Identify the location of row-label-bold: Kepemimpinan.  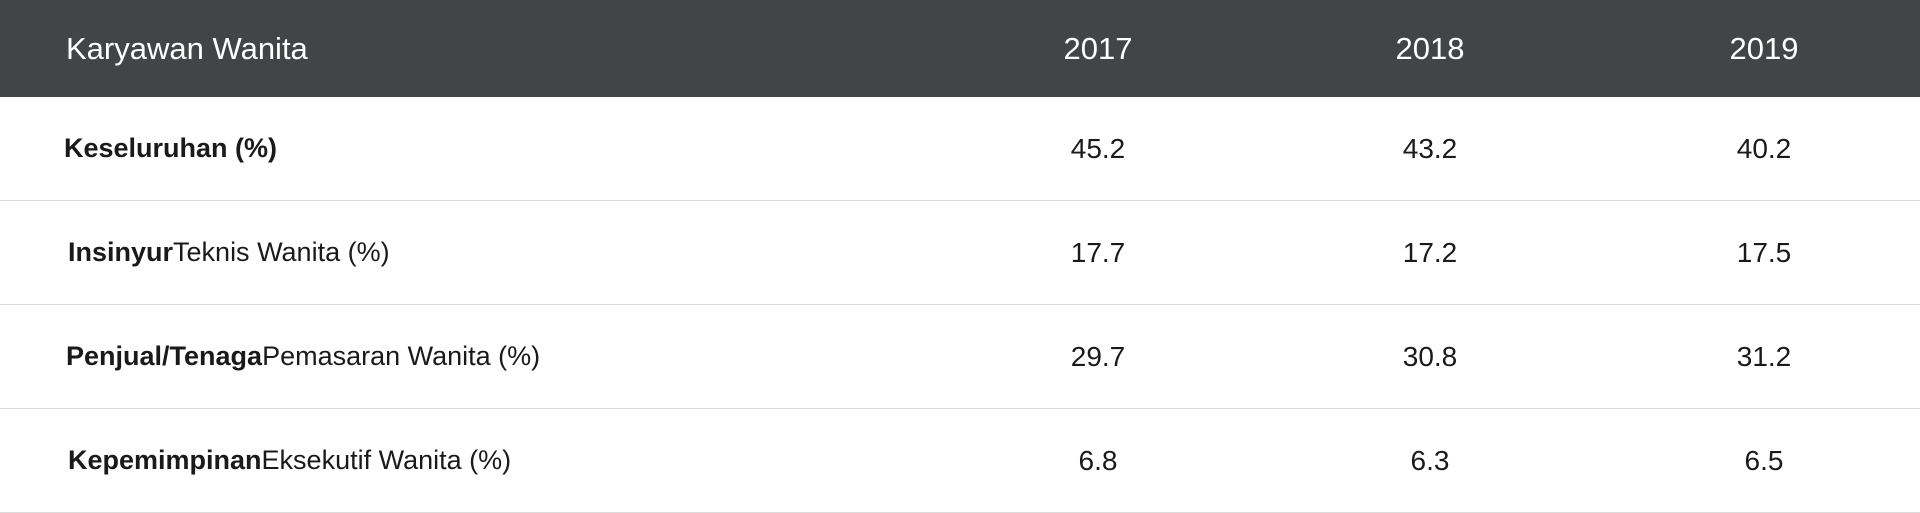
(165, 460).